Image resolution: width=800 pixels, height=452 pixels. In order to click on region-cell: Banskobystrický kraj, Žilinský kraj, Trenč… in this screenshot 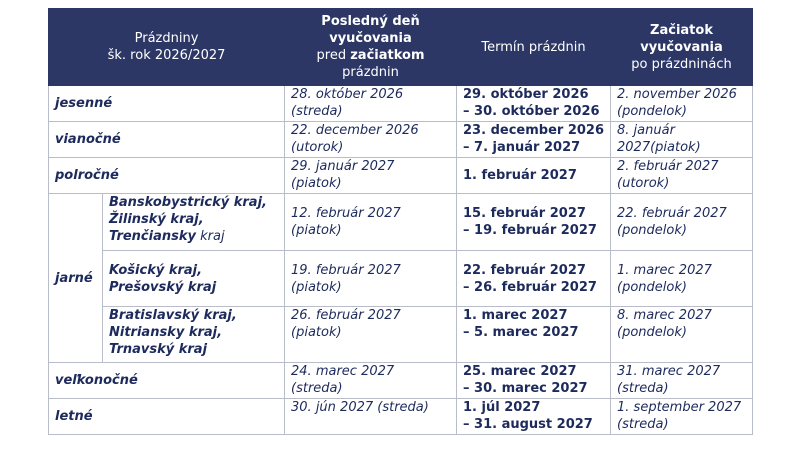, I will do `click(193, 222)`.